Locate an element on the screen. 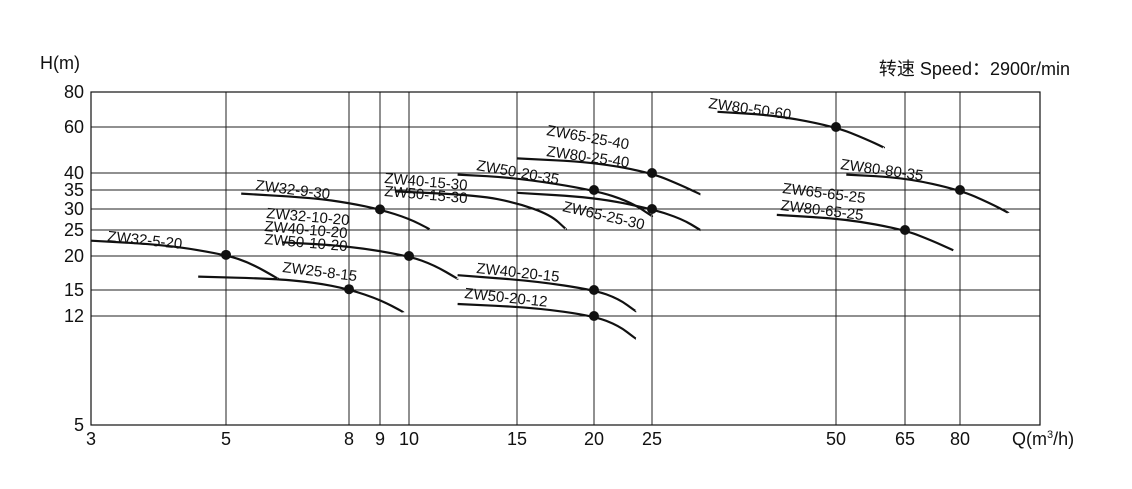  x-axis-label-prefix: Q(m is located at coordinates (1029, 439).